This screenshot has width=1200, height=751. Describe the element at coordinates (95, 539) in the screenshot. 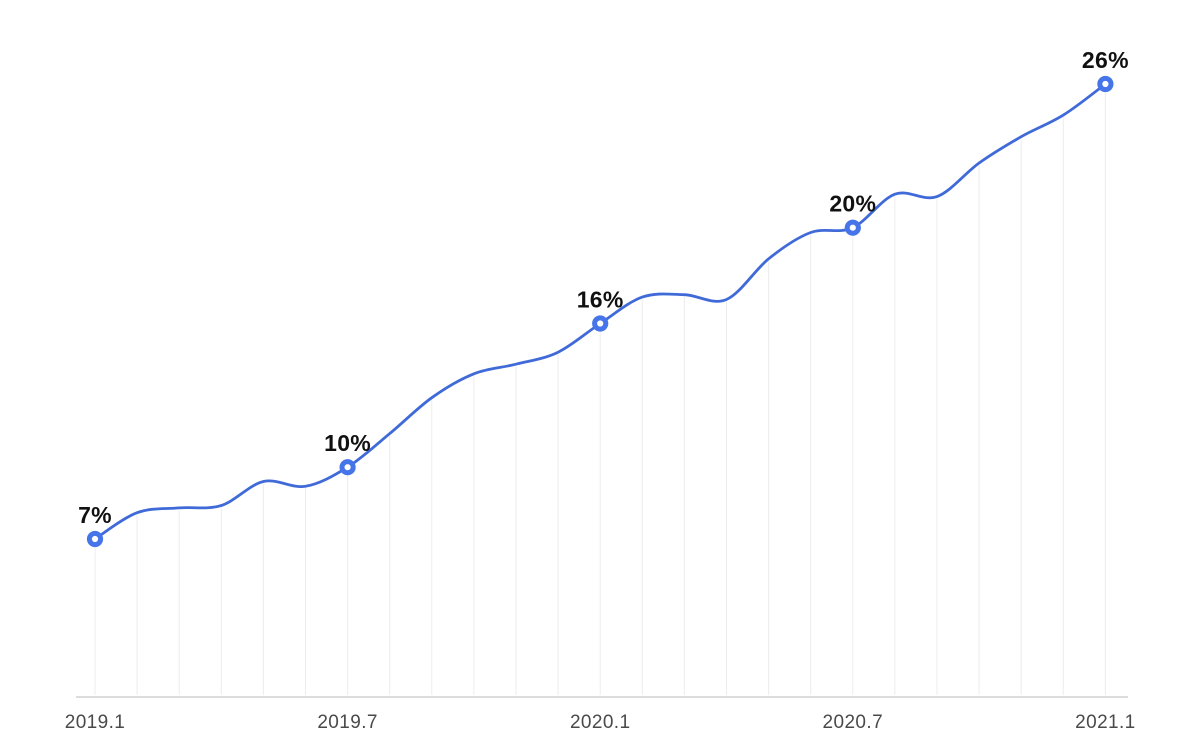

I see `data-point-marker-2019.1` at that location.